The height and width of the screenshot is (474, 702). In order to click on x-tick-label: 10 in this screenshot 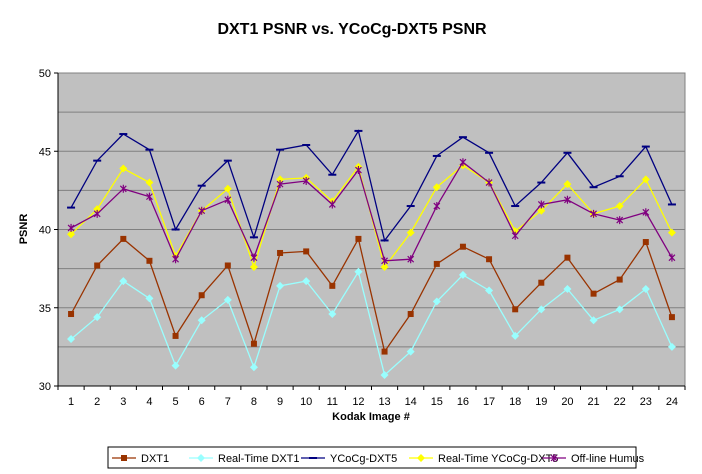, I will do `click(306, 402)`.